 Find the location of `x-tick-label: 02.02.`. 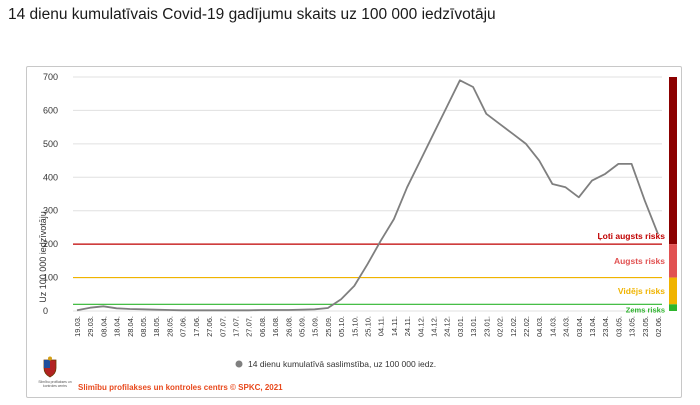

x-tick-label: 02.02. is located at coordinates (500, 326).